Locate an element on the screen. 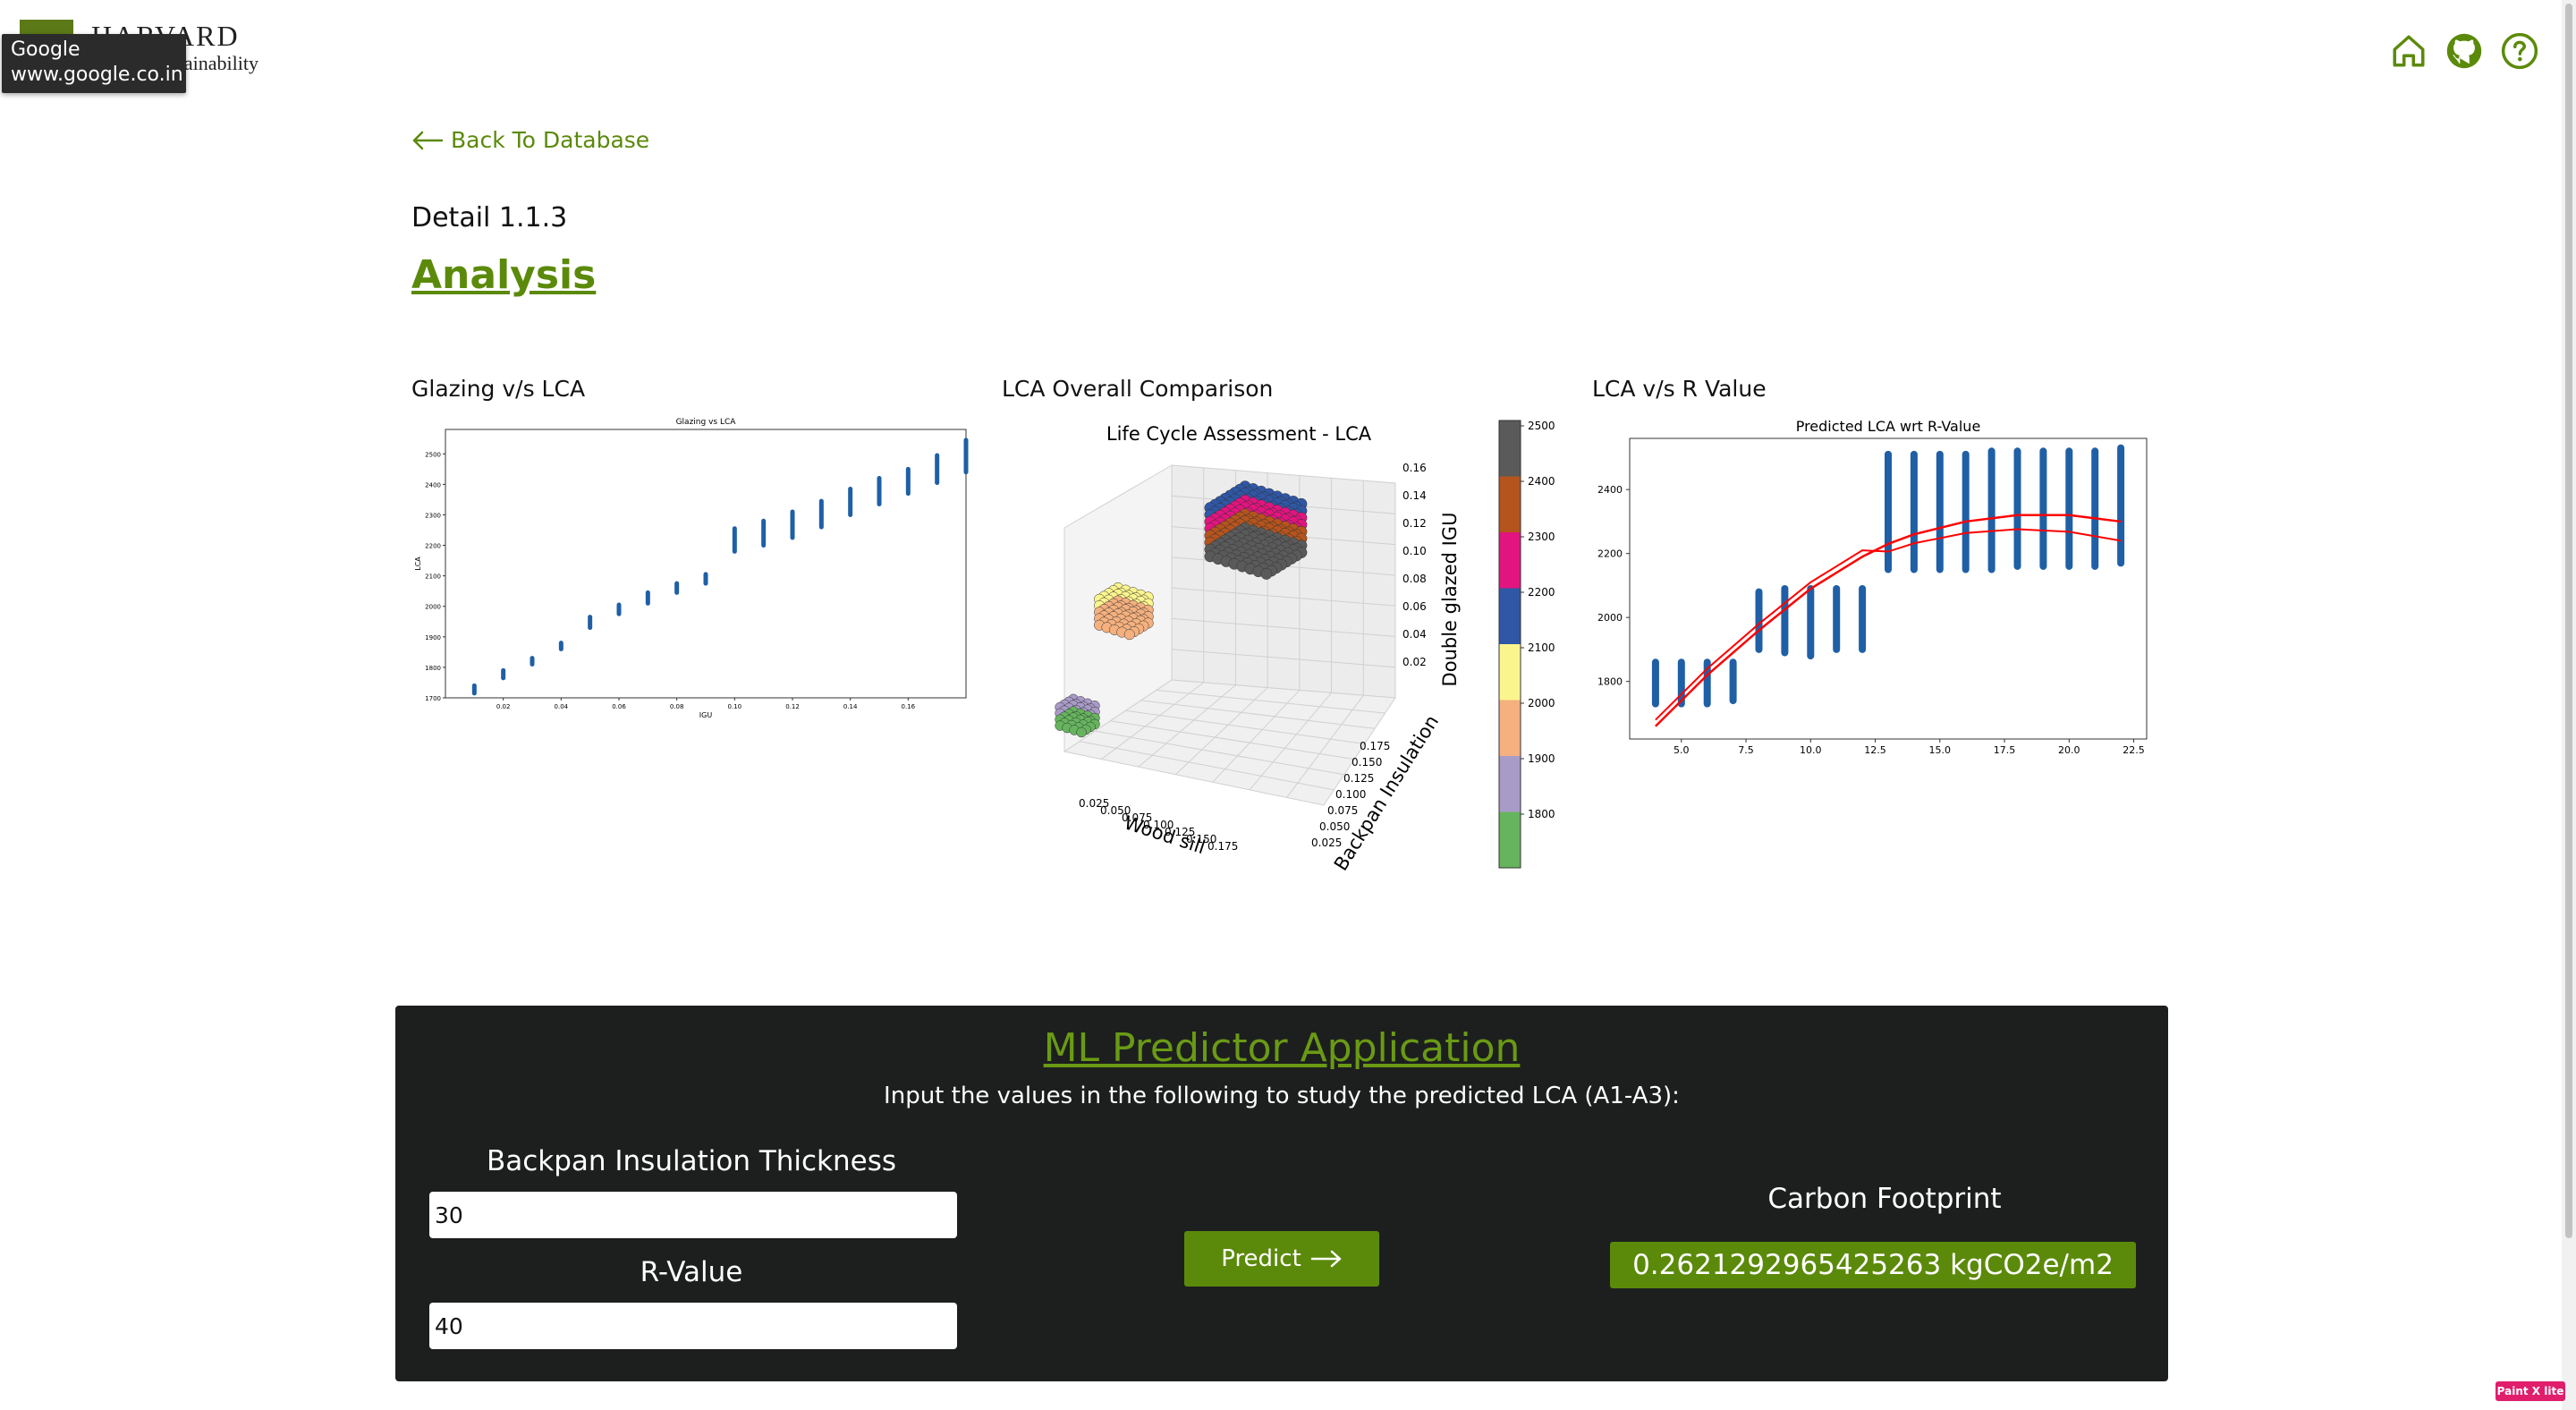  x-tick-label: 17.5 is located at coordinates (2005, 750).